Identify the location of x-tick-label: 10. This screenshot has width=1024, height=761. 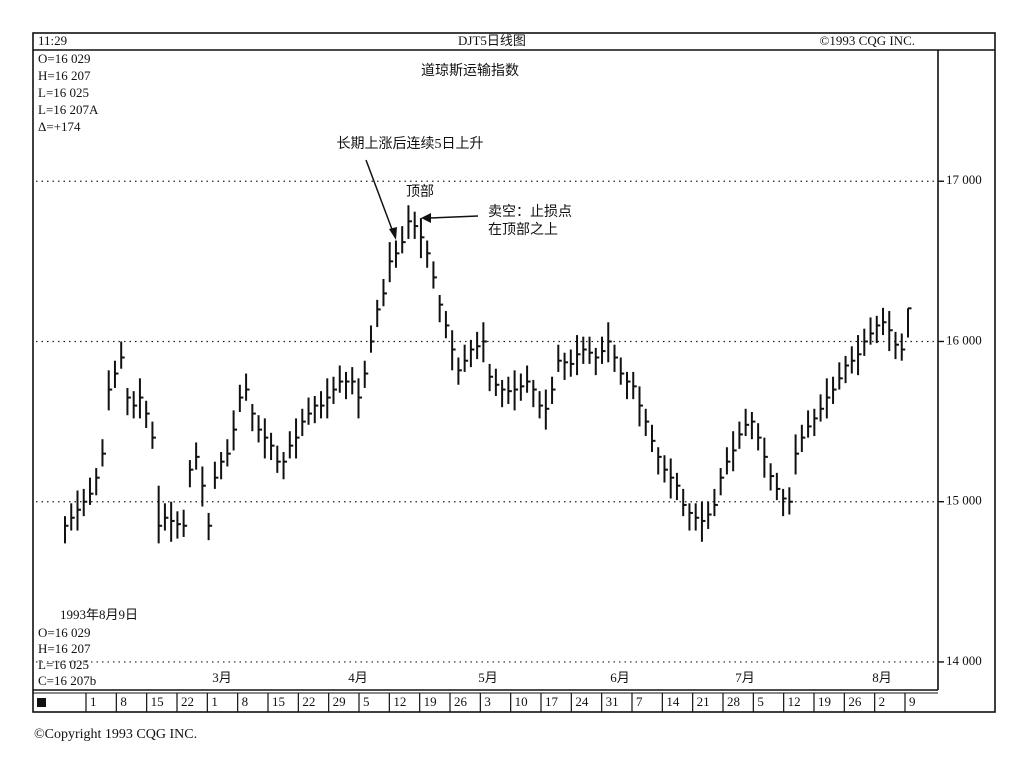
(521, 701).